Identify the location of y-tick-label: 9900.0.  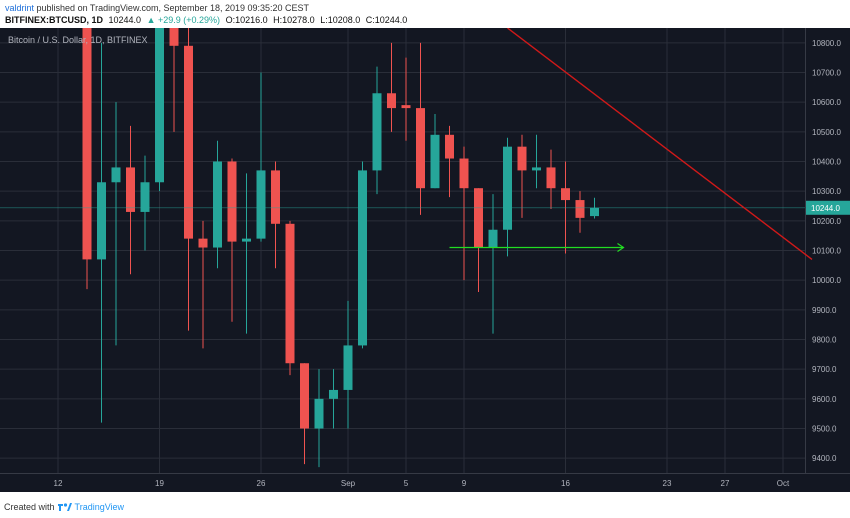
(824, 310).